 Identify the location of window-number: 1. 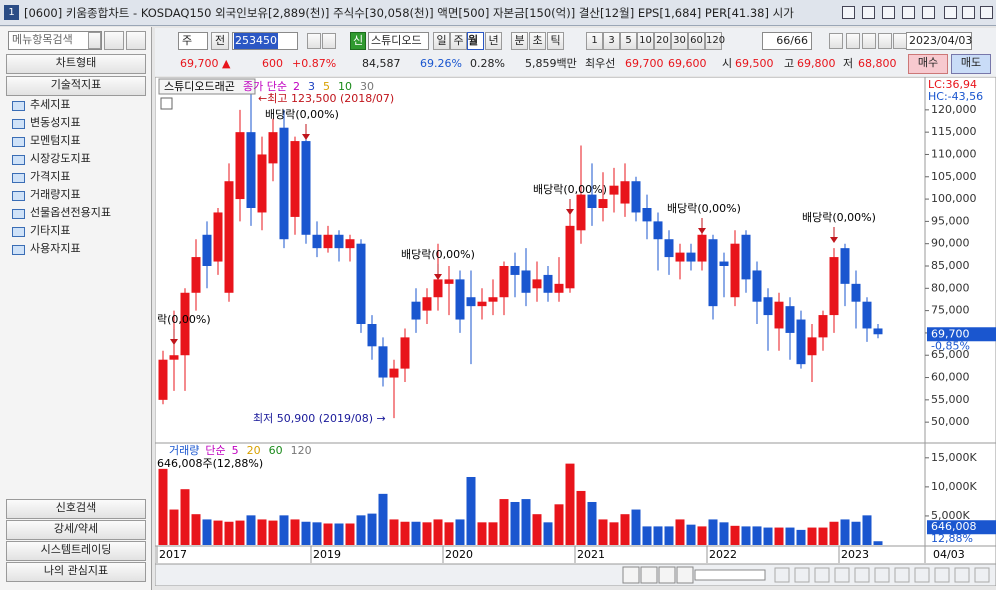
(11, 12).